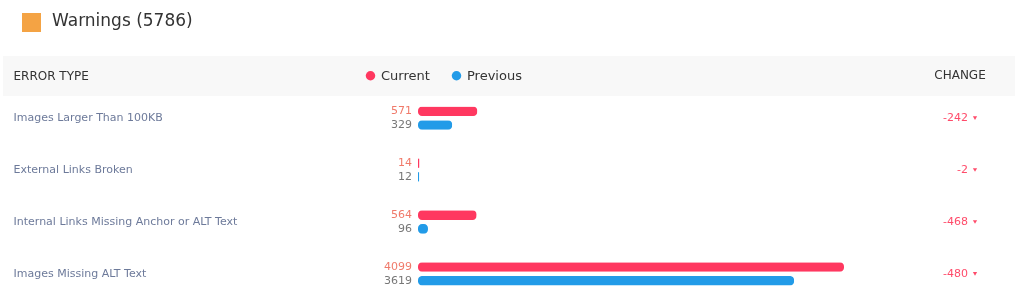  Describe the element at coordinates (405, 163) in the screenshot. I see `data-label: 14` at that location.